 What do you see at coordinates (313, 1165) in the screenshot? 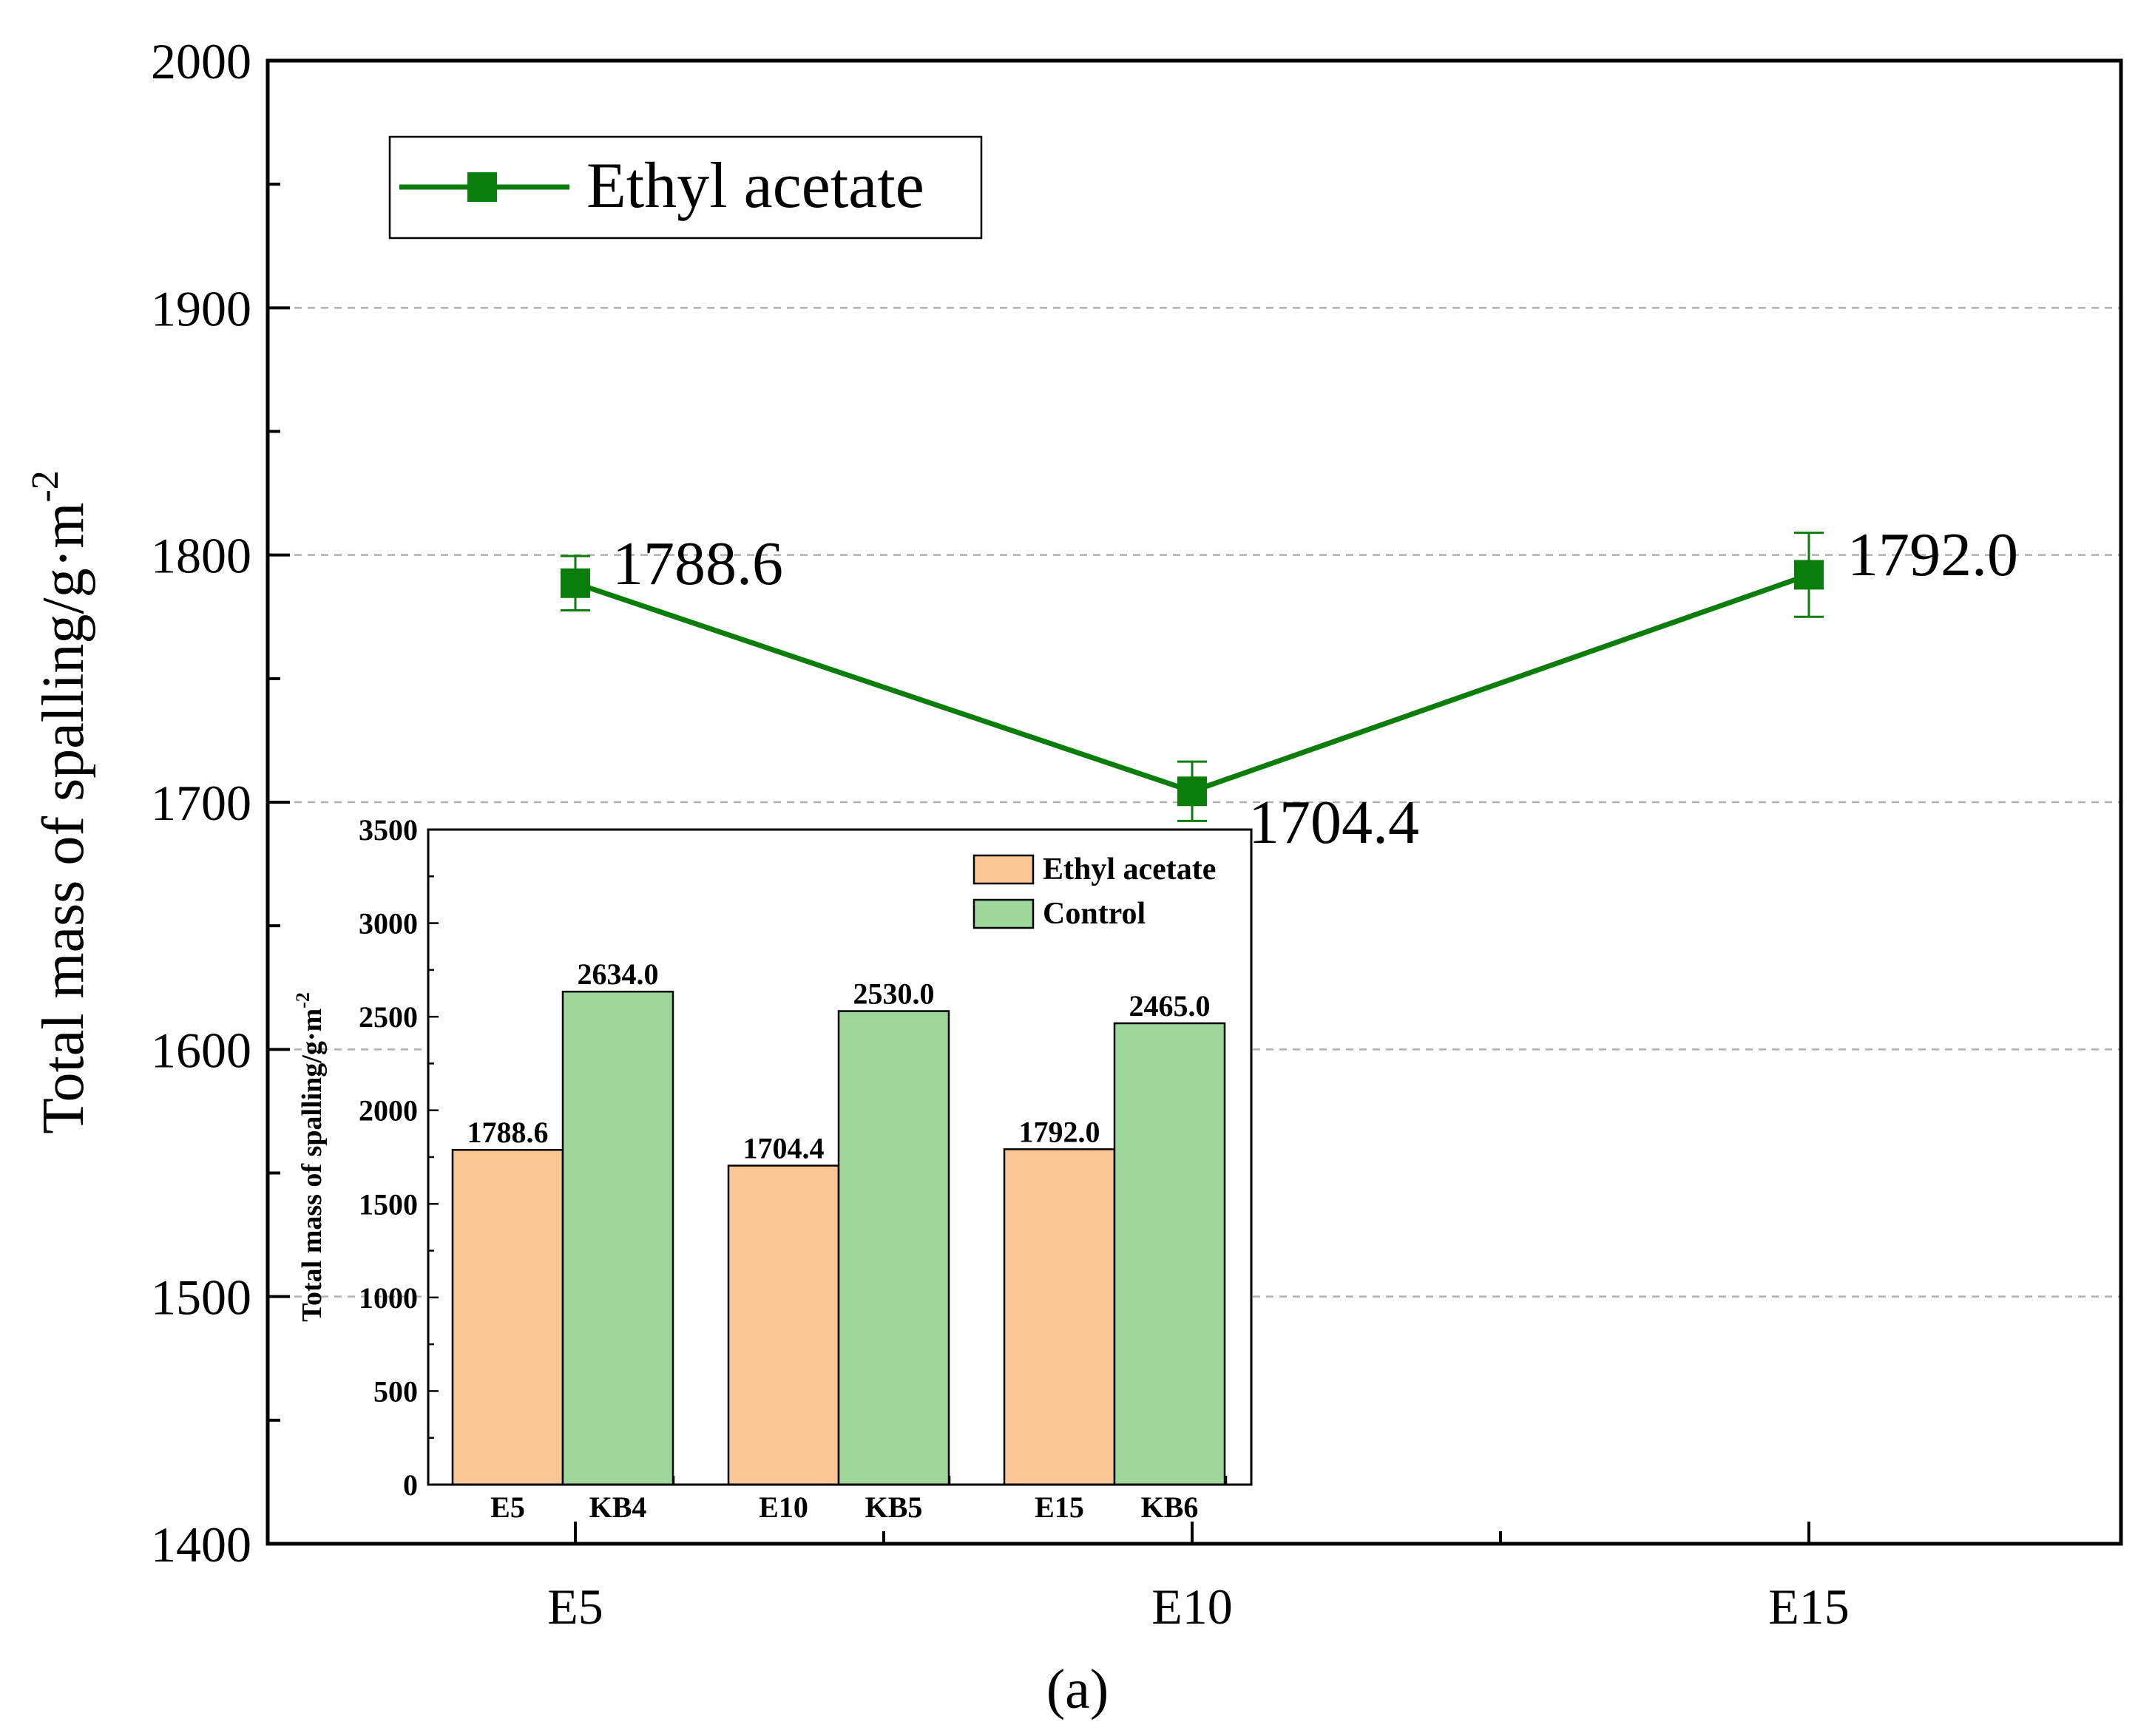
I see `inset-y-axis-label-text: Total mass of spalling/g·m` at bounding box center [313, 1165].